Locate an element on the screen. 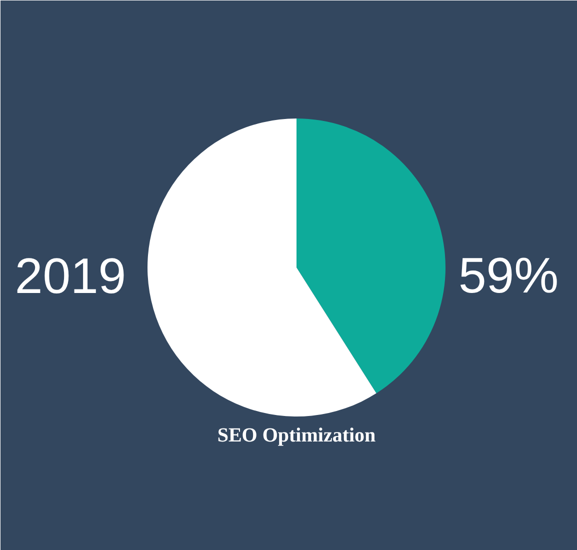 This screenshot has height=550, width=577. text: 59% is located at coordinates (508, 276).